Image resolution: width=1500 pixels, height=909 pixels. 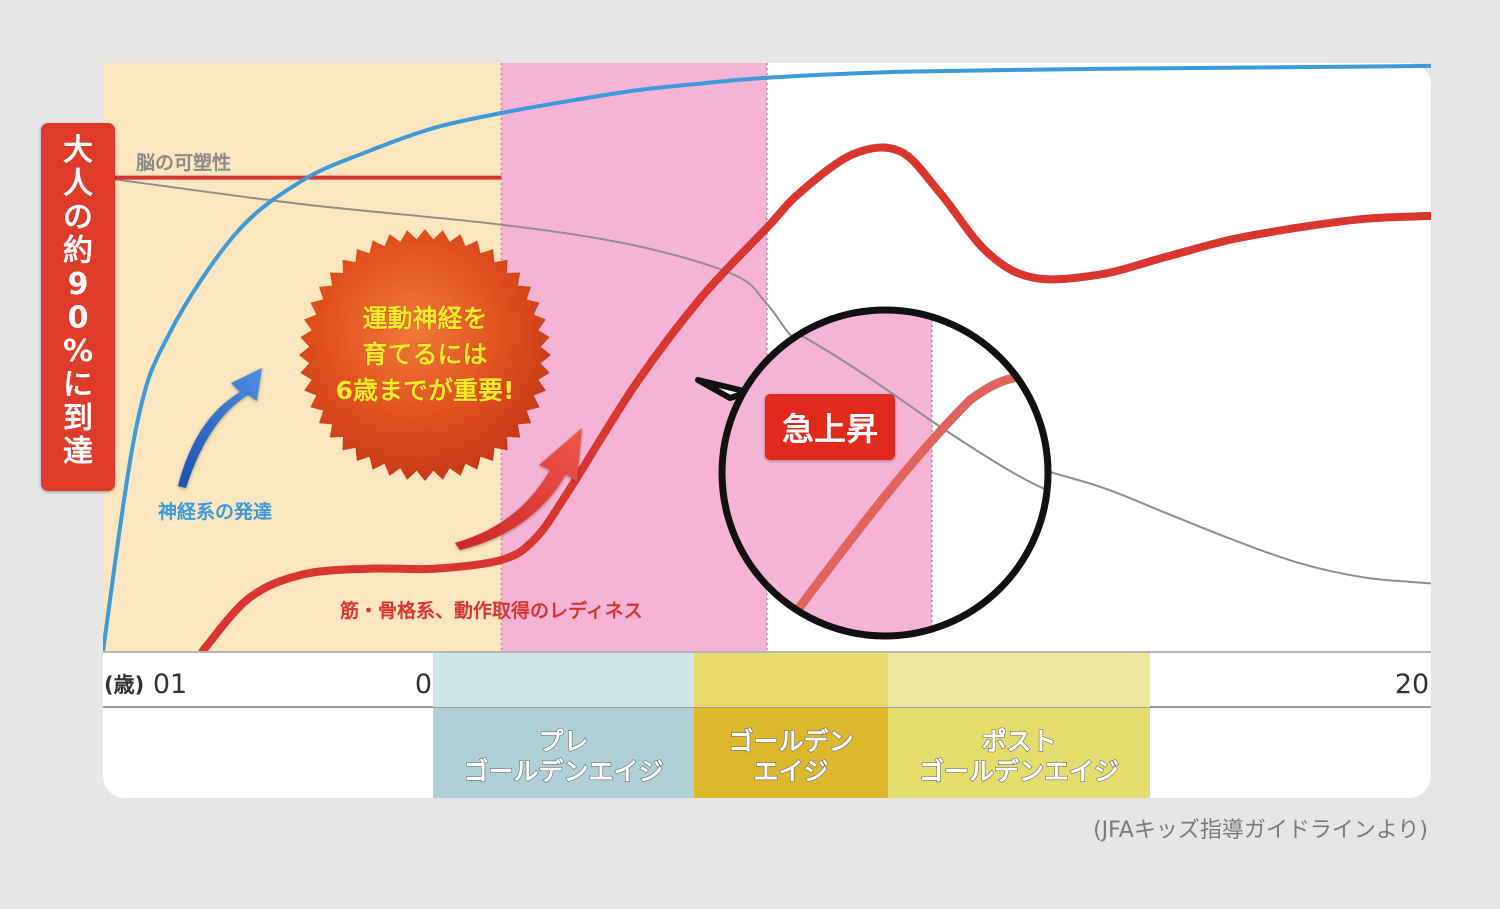 I want to click on label-brain-plasticity: 脳の可塑性, so click(x=183, y=162).